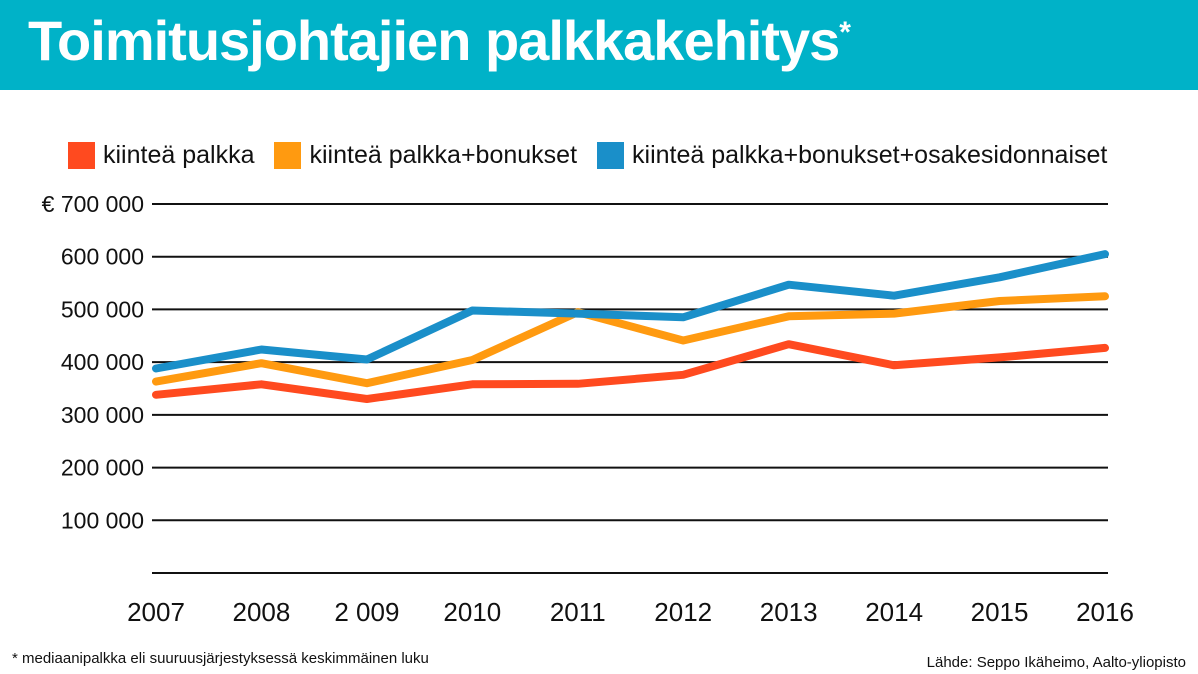  Describe the element at coordinates (894, 612) in the screenshot. I see `x-tick-label: 2014` at that location.